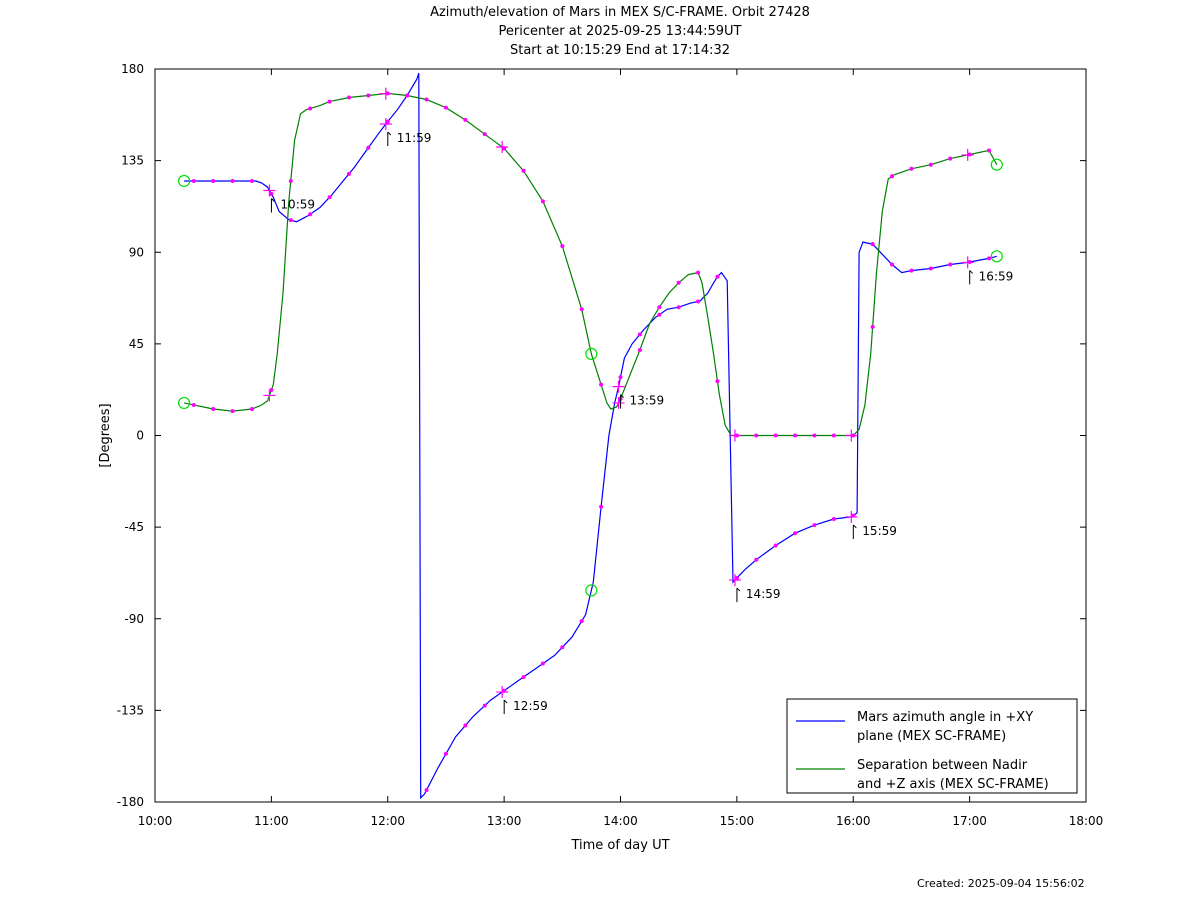  What do you see at coordinates (737, 821) in the screenshot?
I see `x-tick-label: 15:00` at bounding box center [737, 821].